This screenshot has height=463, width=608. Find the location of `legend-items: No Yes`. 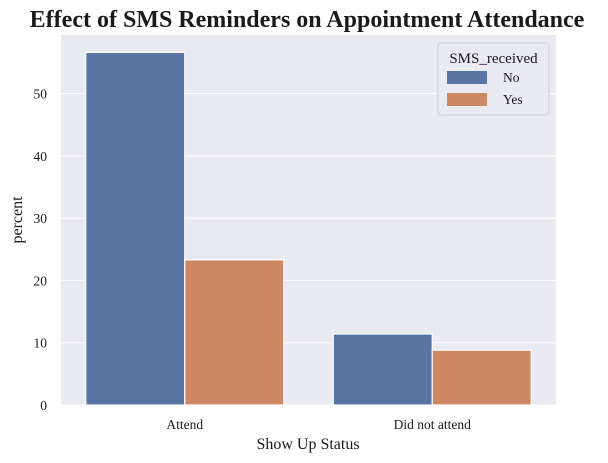

legend-items: No Yes is located at coordinates (485, 88).